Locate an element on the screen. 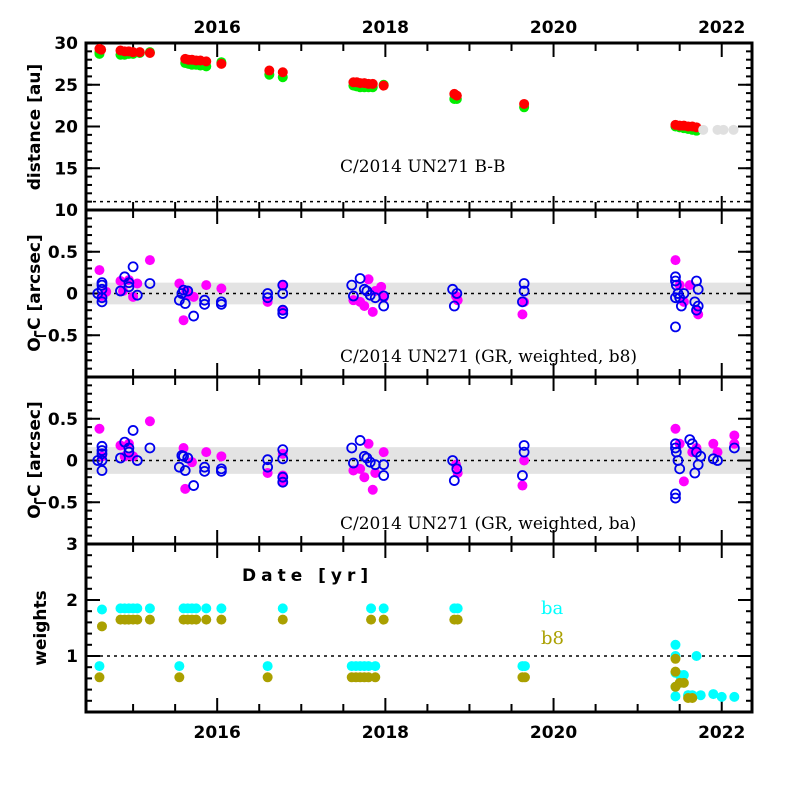 This screenshot has height=797, width=797. x-tick-label-bottom: 2022 is located at coordinates (721, 733).